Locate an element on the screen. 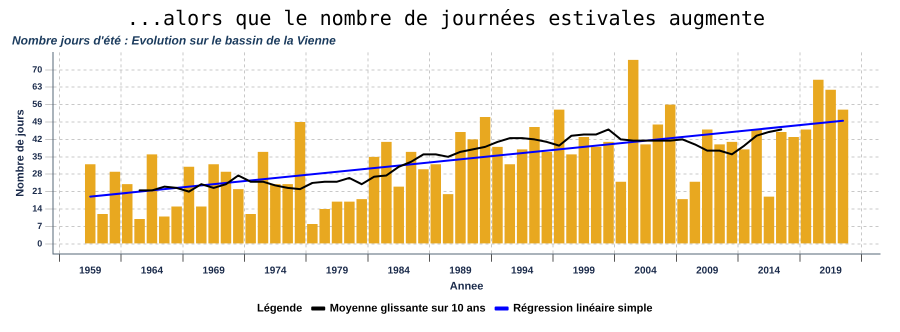  x-tick-label: 1984 is located at coordinates (399, 271).